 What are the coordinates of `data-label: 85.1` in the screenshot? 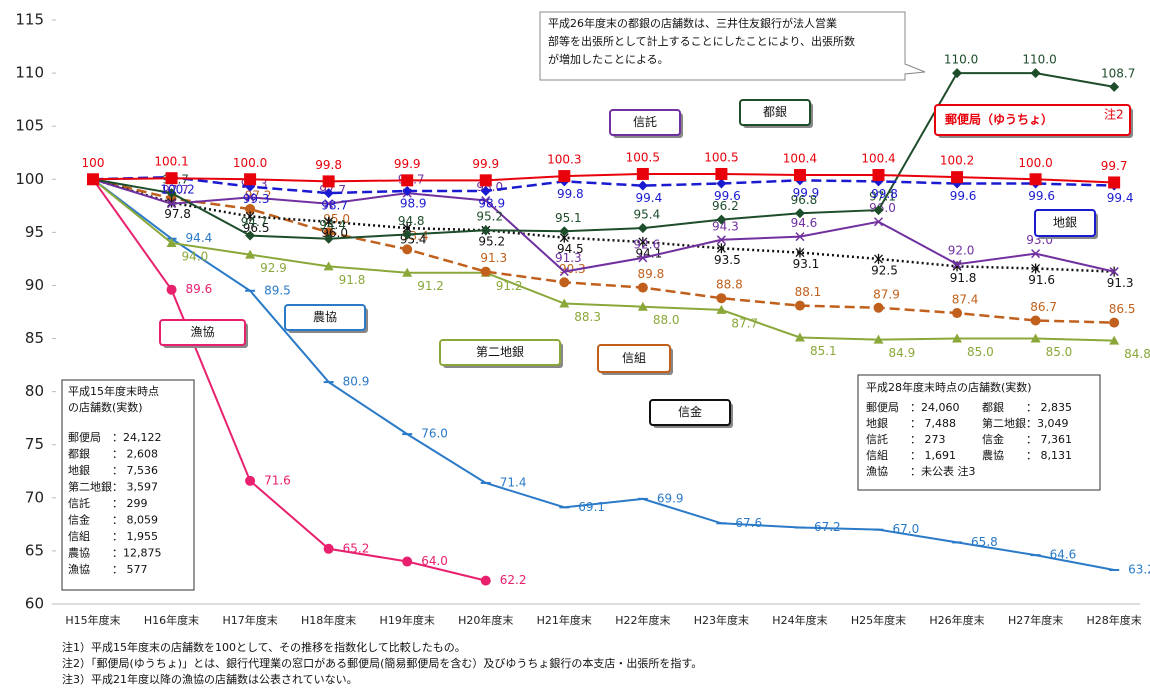 It's located at (823, 351).